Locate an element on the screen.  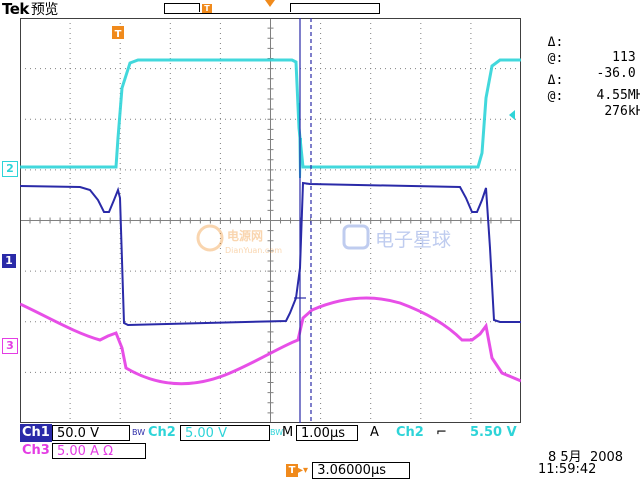
freq-cursor-value: 276kHz is located at coordinates (622, 111).